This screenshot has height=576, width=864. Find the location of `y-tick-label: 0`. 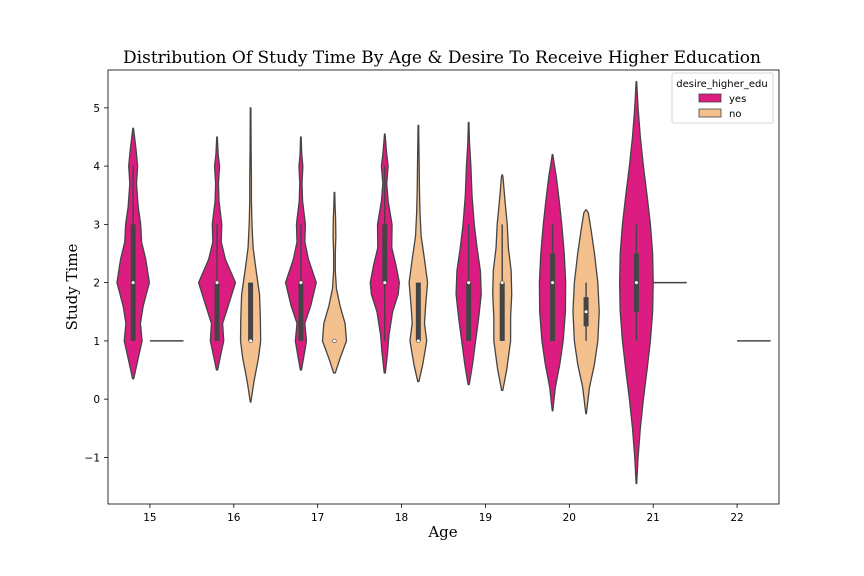

y-tick-label: 0 is located at coordinates (96, 400).